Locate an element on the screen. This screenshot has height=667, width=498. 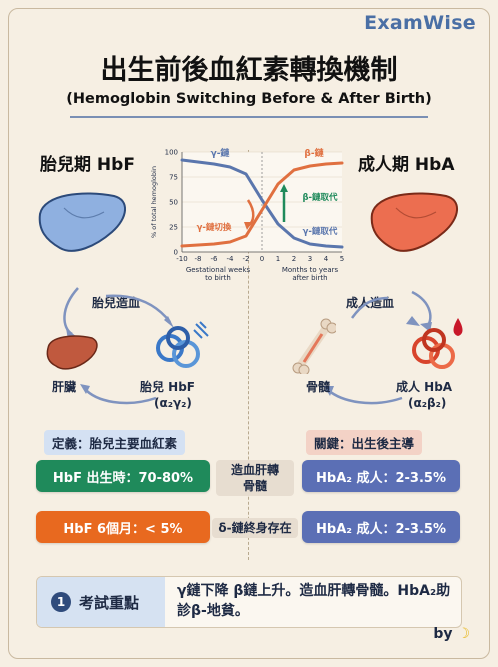
adult-hb-formula: (α₂β₂) is located at coordinates (427, 403).